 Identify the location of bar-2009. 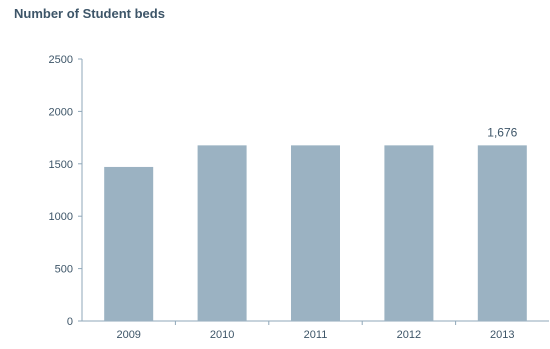
(129, 243).